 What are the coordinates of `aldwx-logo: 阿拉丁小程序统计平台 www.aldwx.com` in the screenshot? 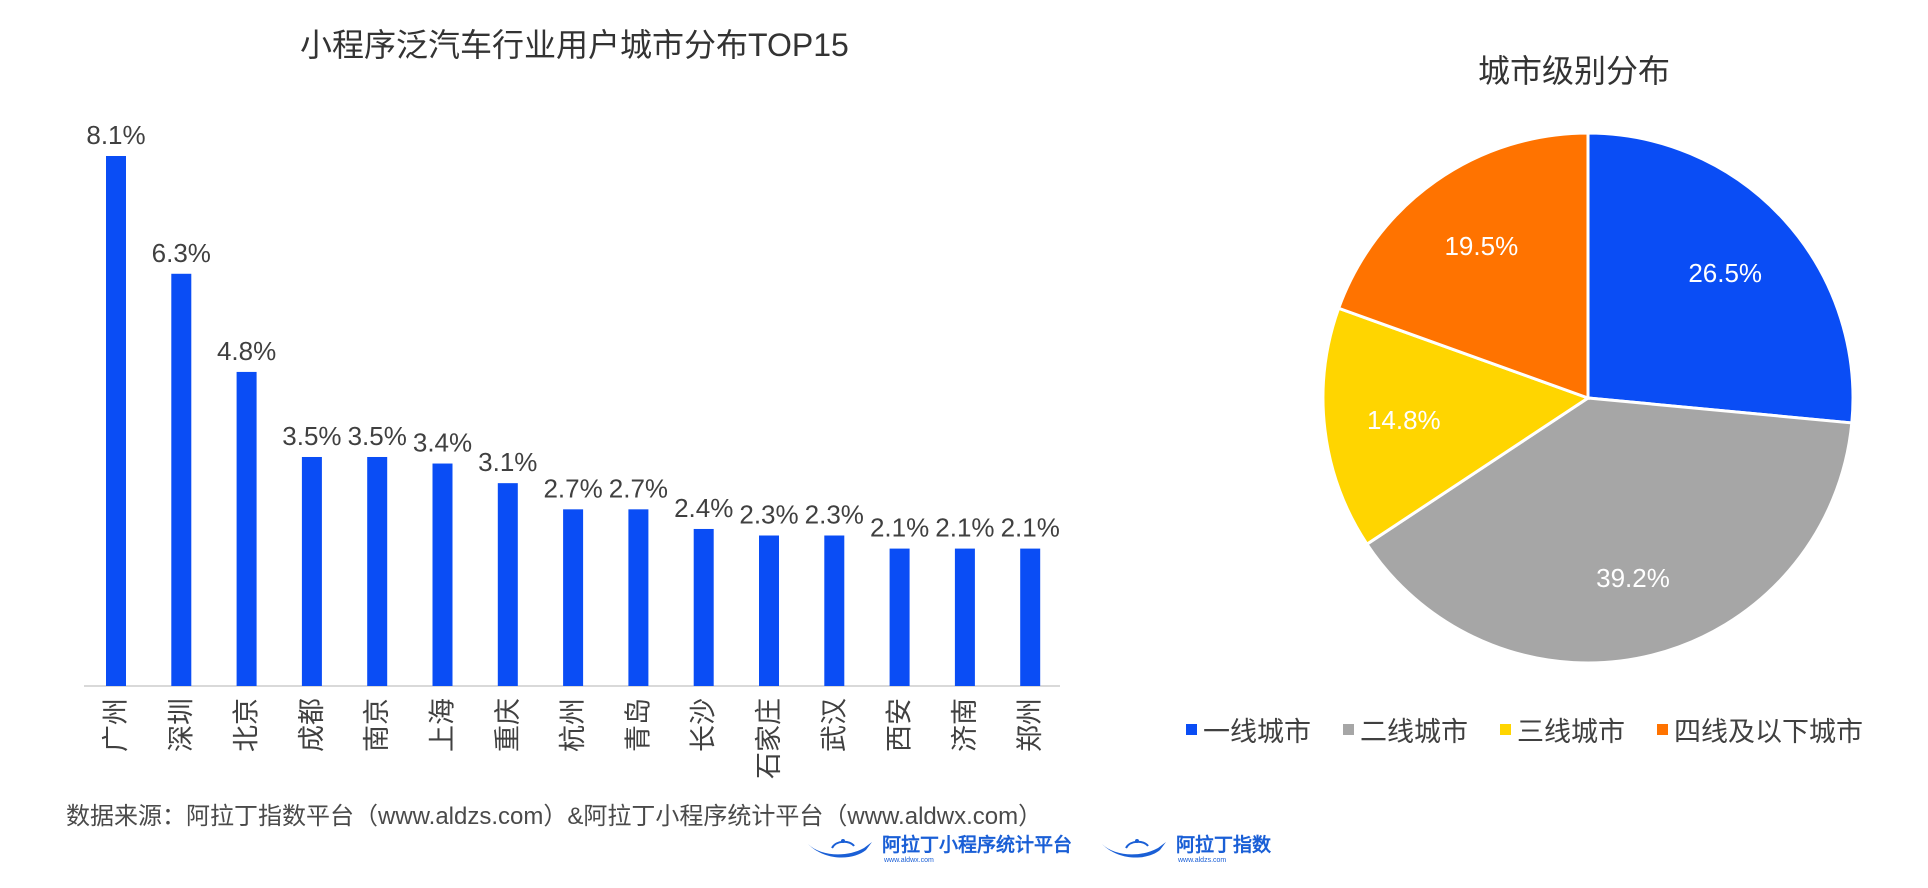 It's located at (939, 850).